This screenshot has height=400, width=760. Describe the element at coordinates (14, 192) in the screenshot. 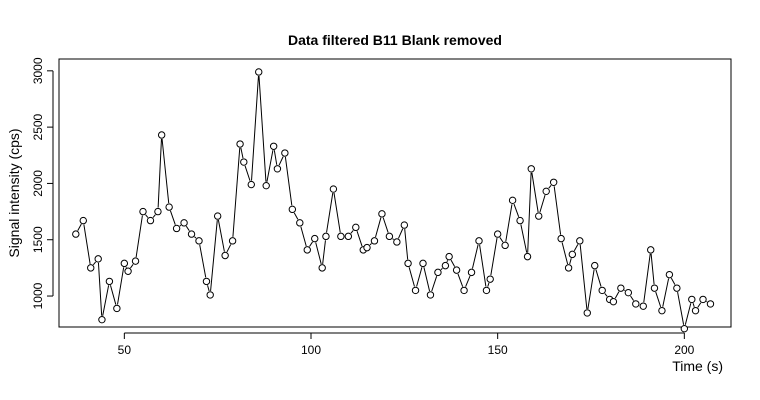

I see `y-axis-label: Signal intensity (cps)` at that location.